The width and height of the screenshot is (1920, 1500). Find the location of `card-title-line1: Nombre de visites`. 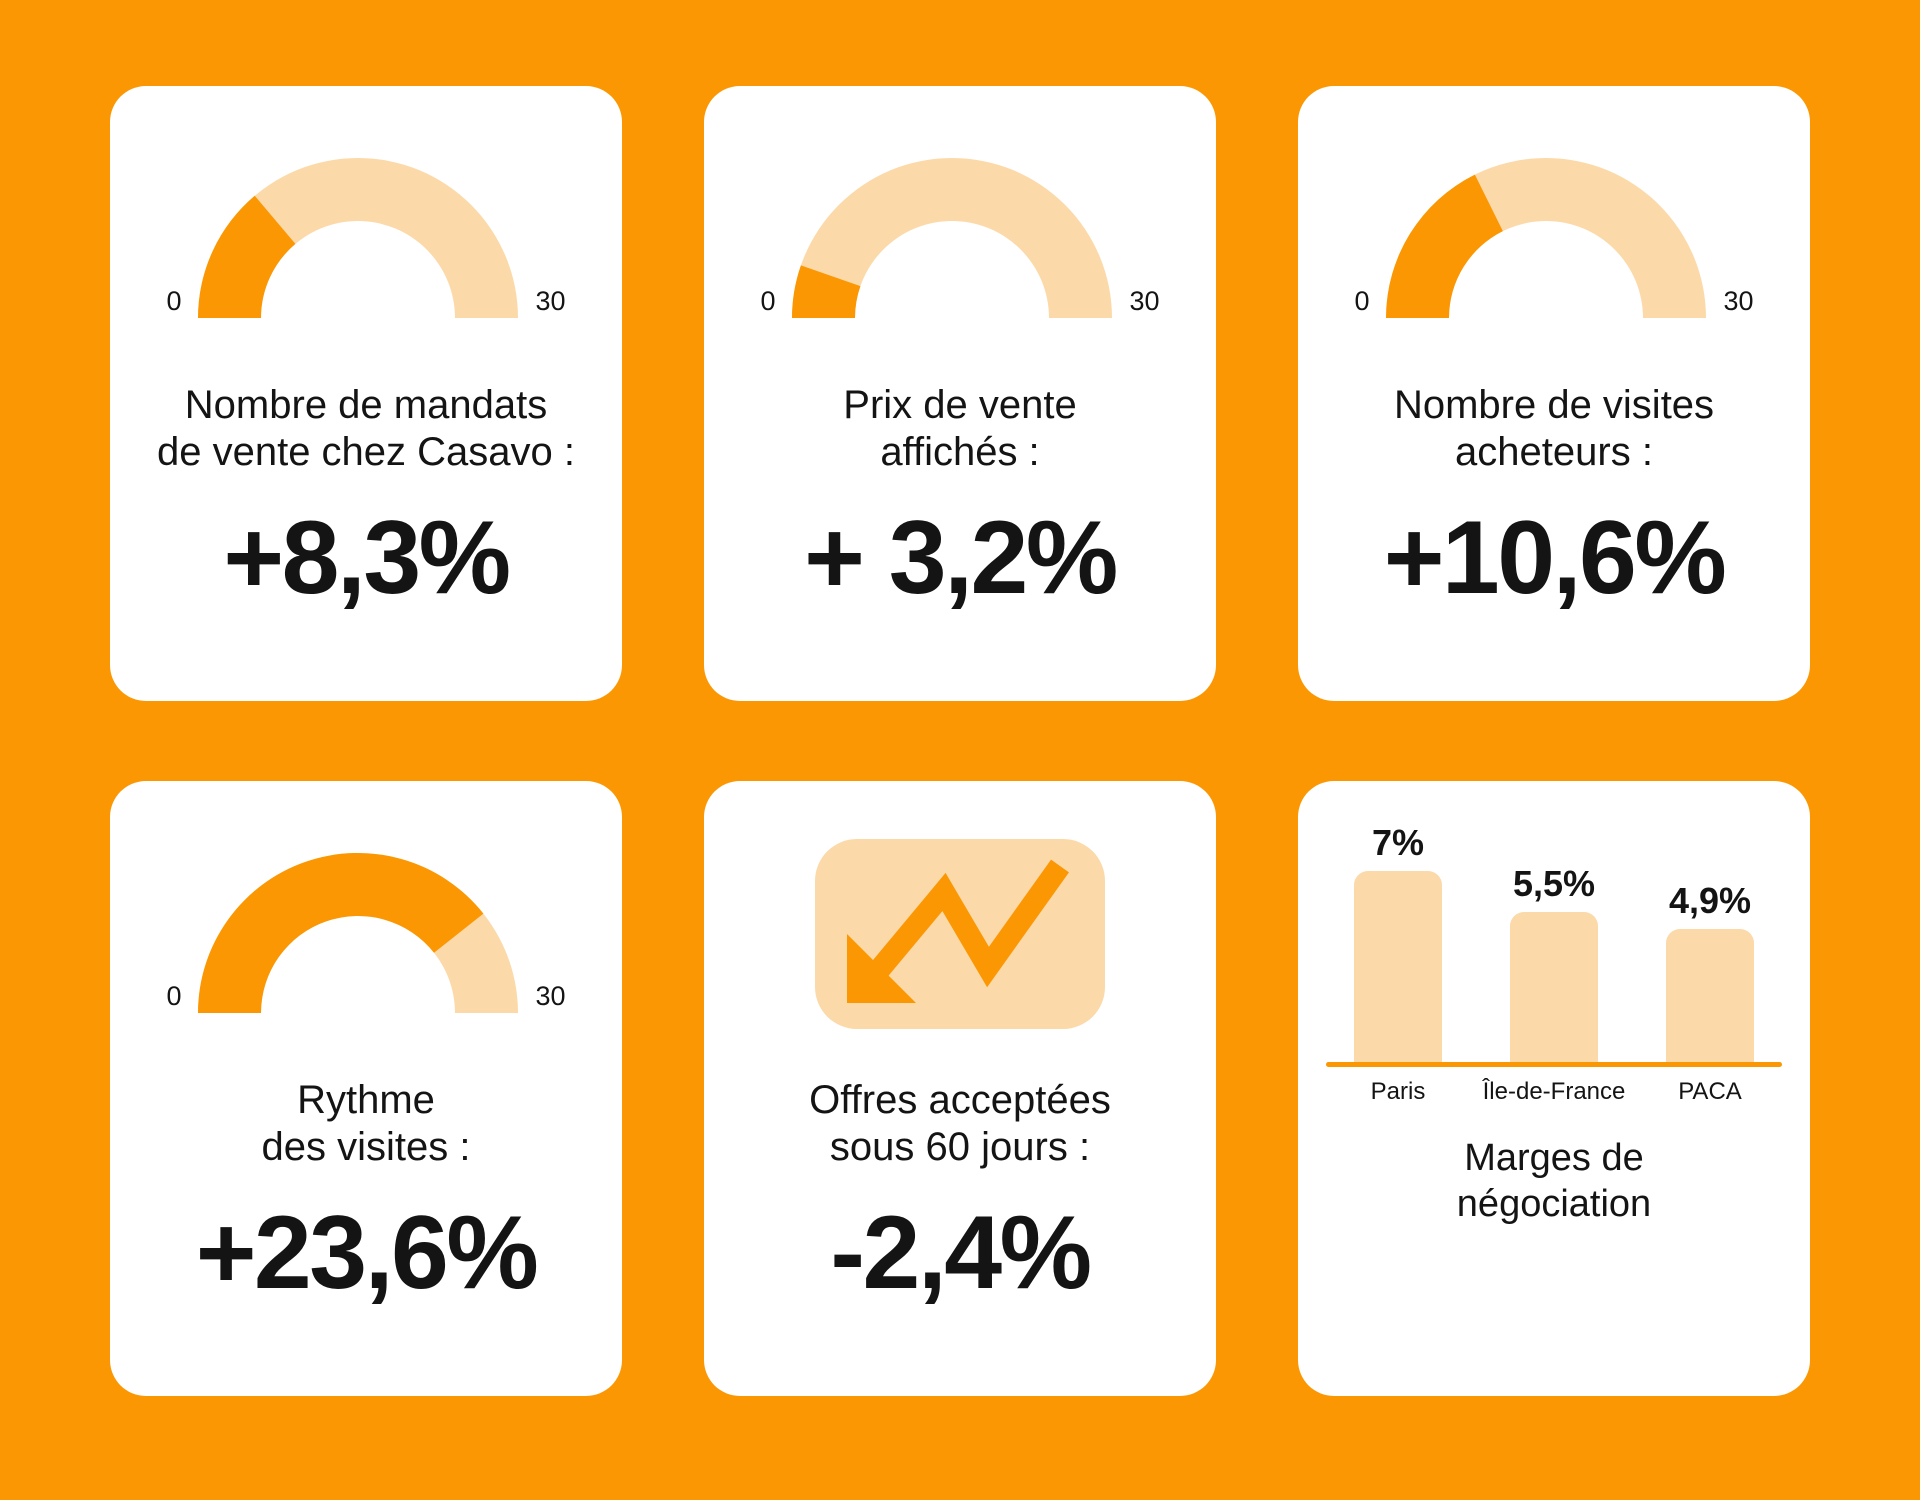

card-title-line1: Nombre de visites is located at coordinates (1554, 405).